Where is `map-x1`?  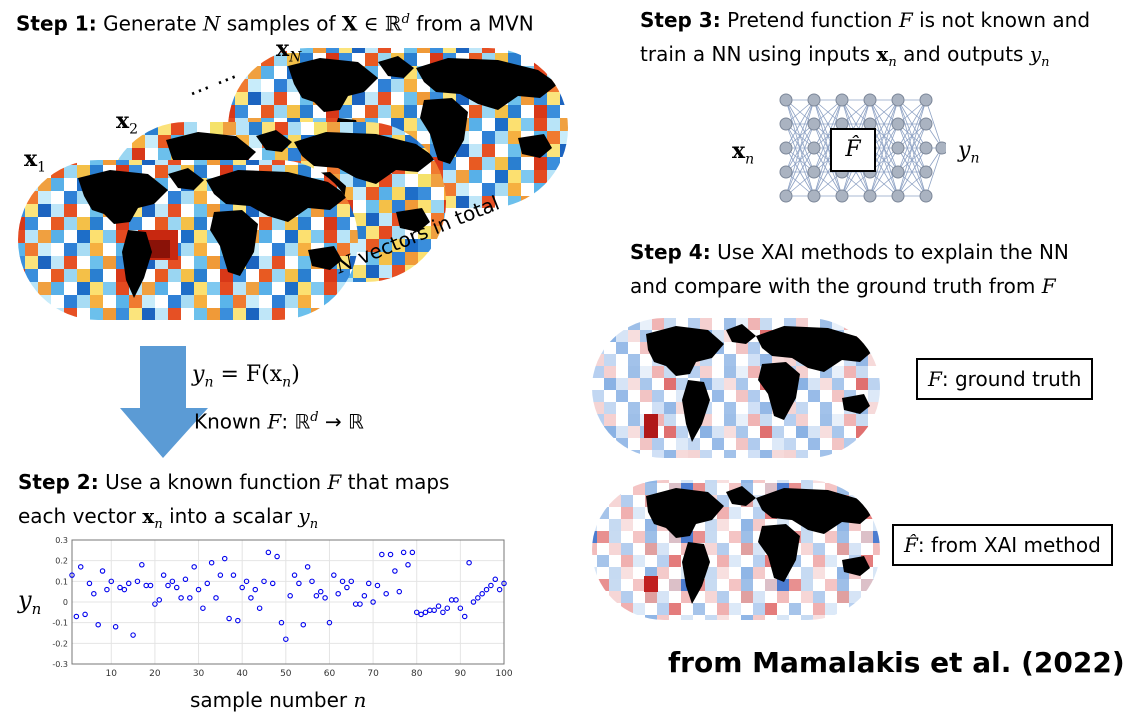 map-x1 is located at coordinates (188, 240).